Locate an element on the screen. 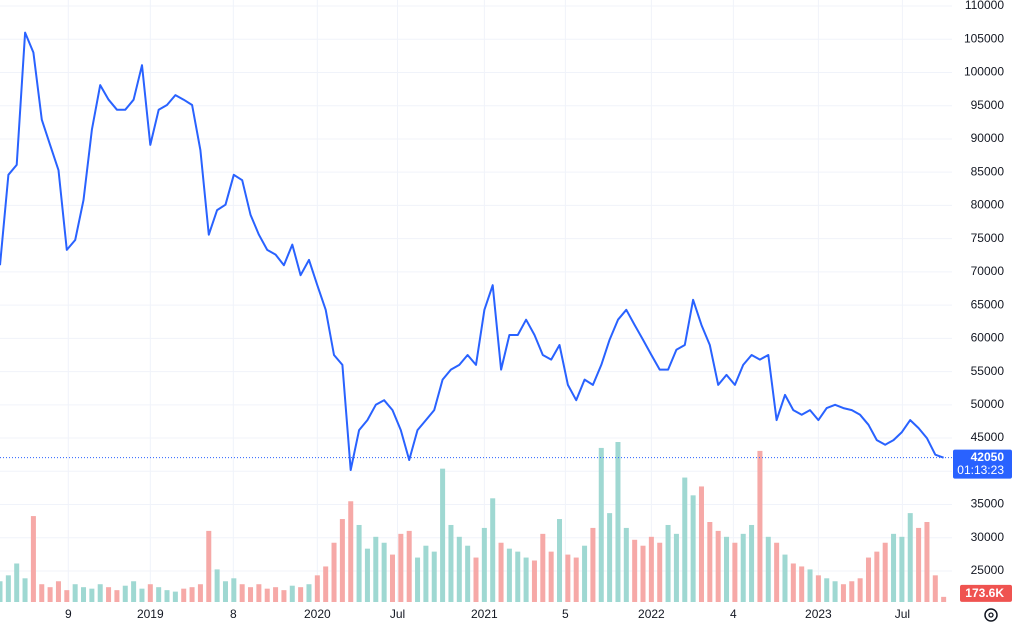  x-tick-label: 2021 is located at coordinates (484, 614).